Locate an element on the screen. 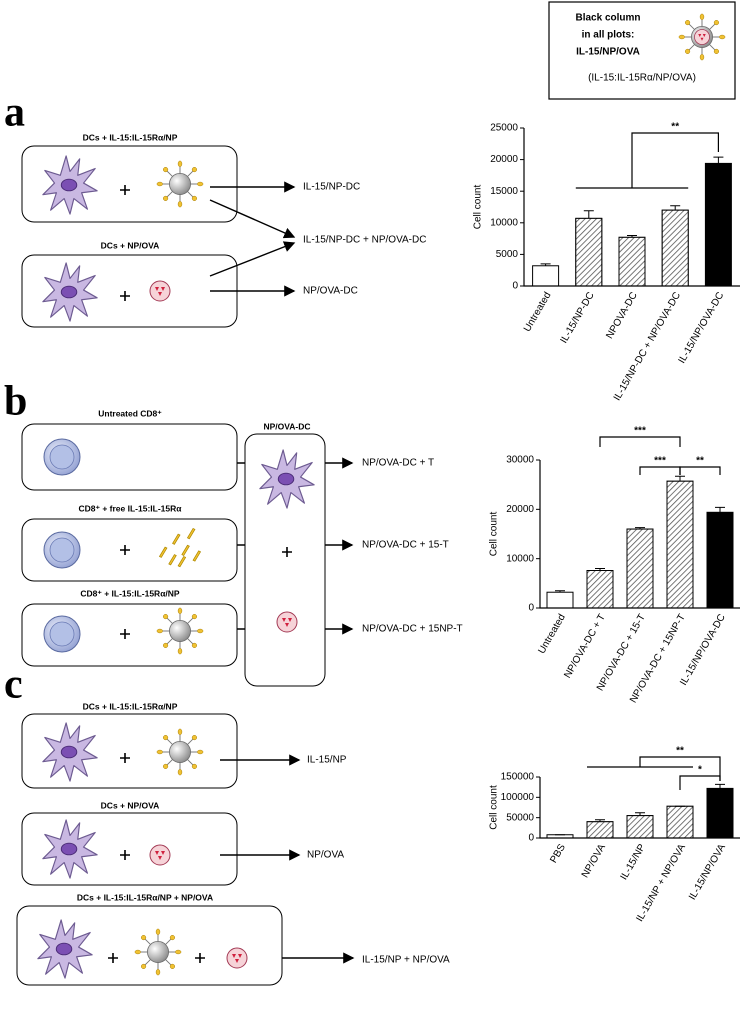 This screenshot has width=745, height=1010. y-tick-label: 15000 is located at coordinates (504, 191).